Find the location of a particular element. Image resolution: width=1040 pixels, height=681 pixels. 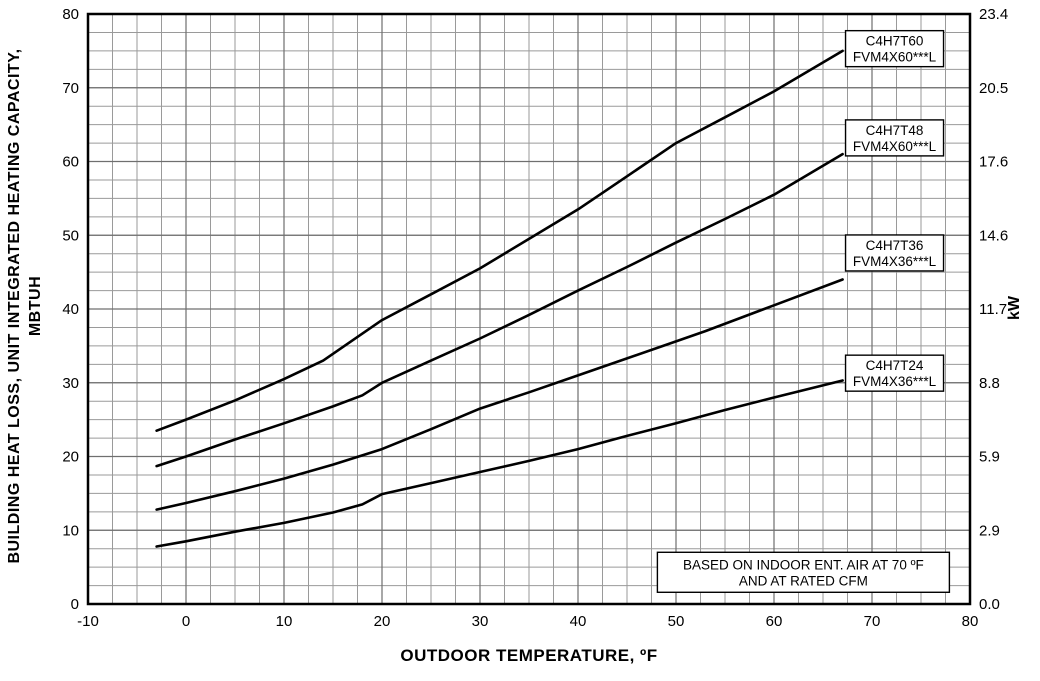

y2-tick-label: 23.4 is located at coordinates (993, 14).